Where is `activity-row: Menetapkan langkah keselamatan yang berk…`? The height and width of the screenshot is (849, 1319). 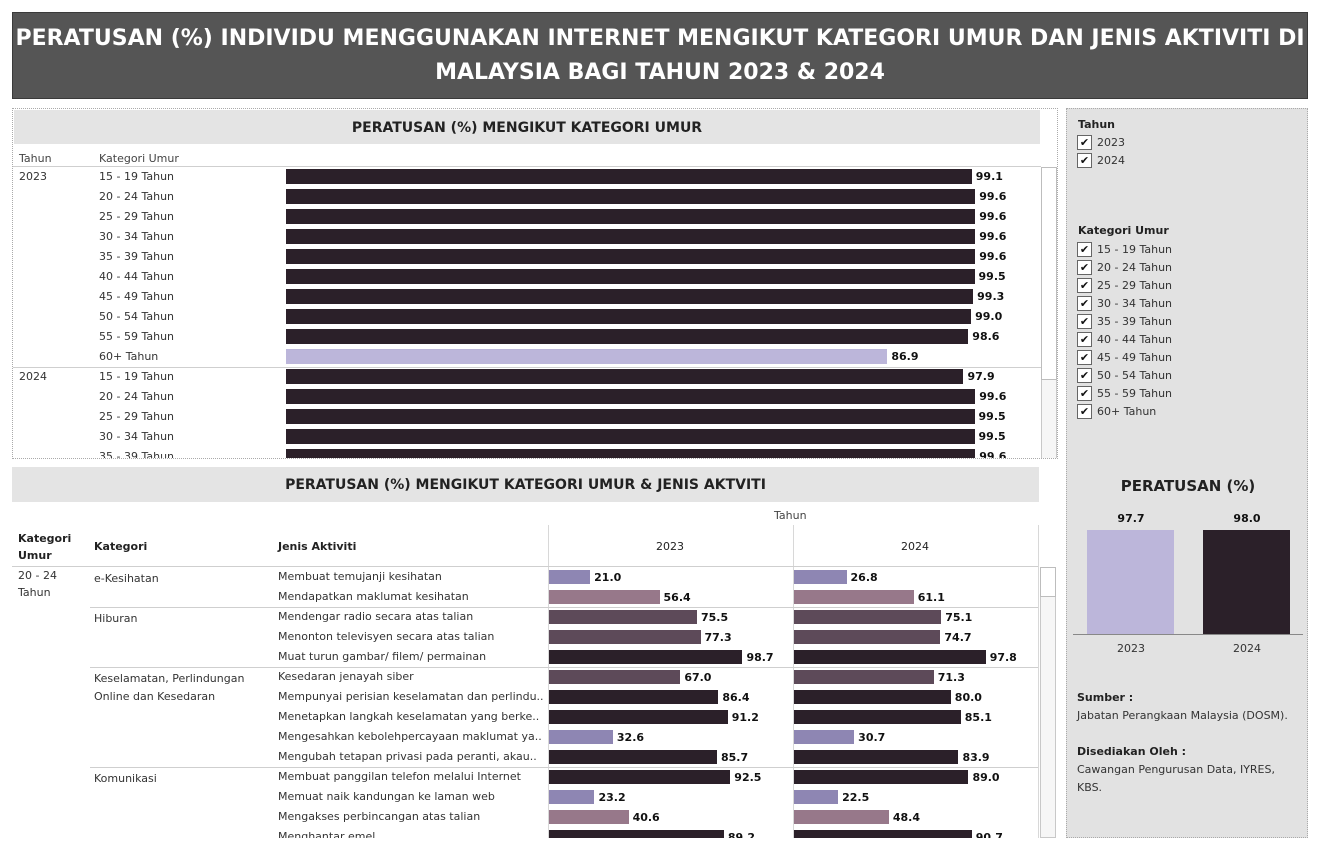
activity-row: Menetapkan langkah keselamatan yang berk… is located at coordinates (526, 717).